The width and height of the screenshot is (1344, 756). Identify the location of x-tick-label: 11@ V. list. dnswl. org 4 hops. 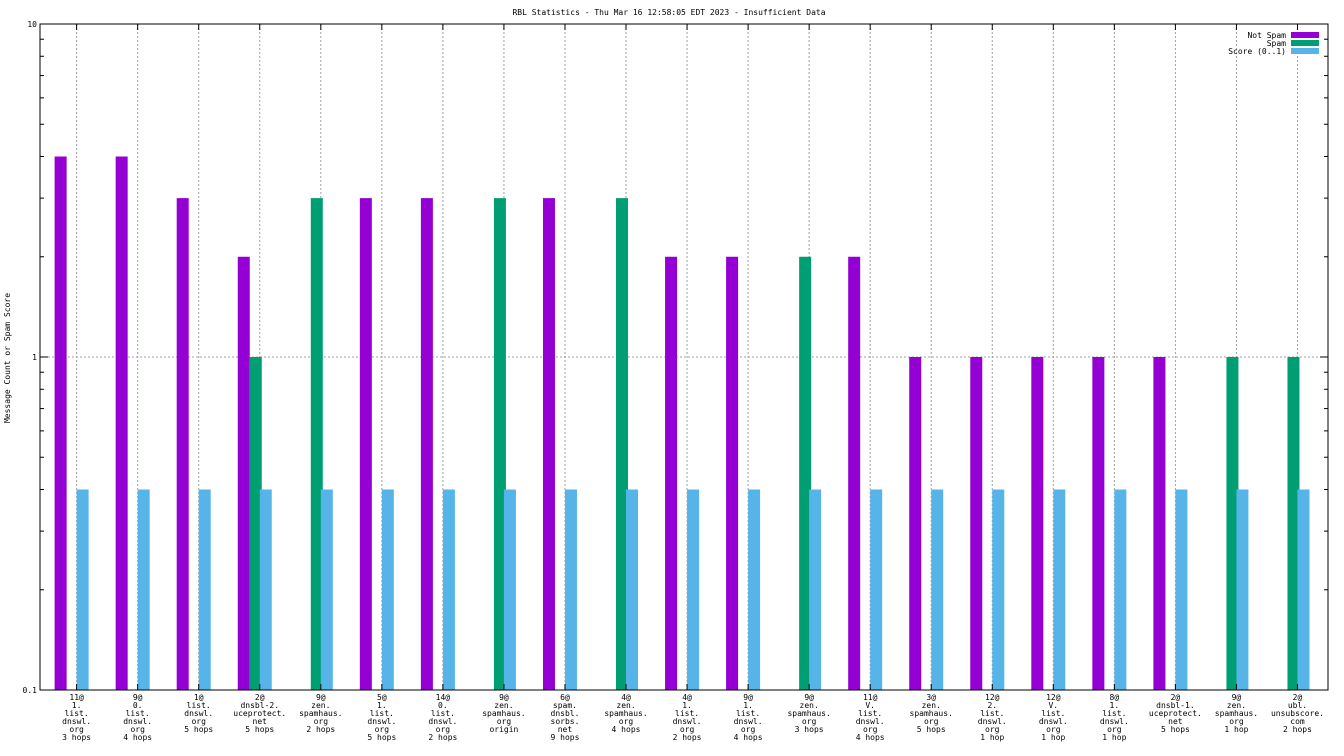
(870, 717).